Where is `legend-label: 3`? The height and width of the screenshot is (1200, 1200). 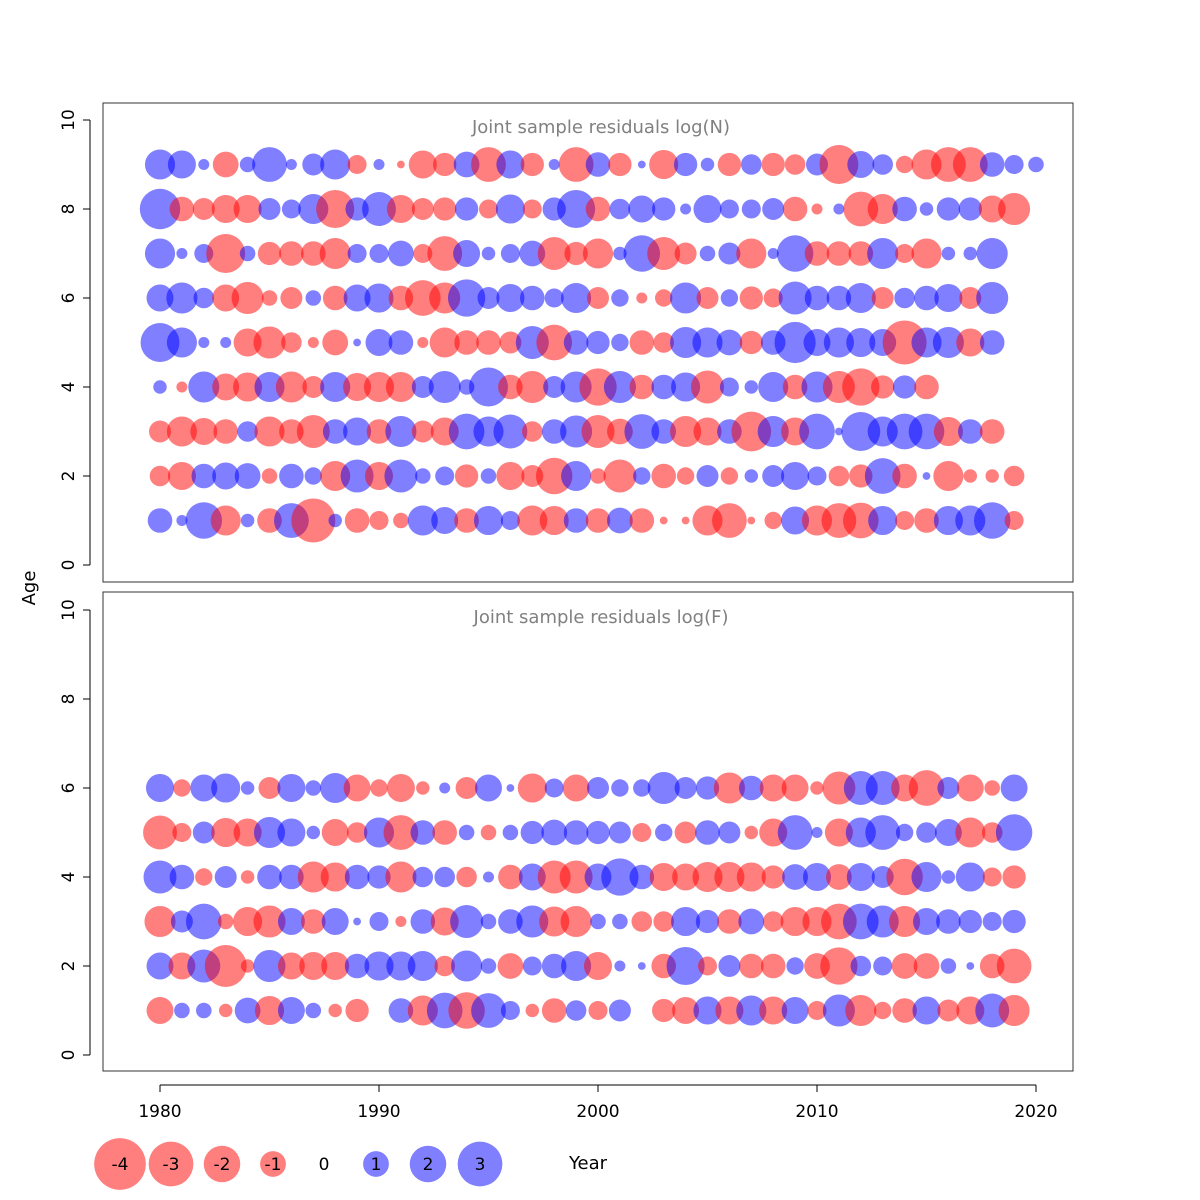
legend-label: 3 is located at coordinates (480, 1165).